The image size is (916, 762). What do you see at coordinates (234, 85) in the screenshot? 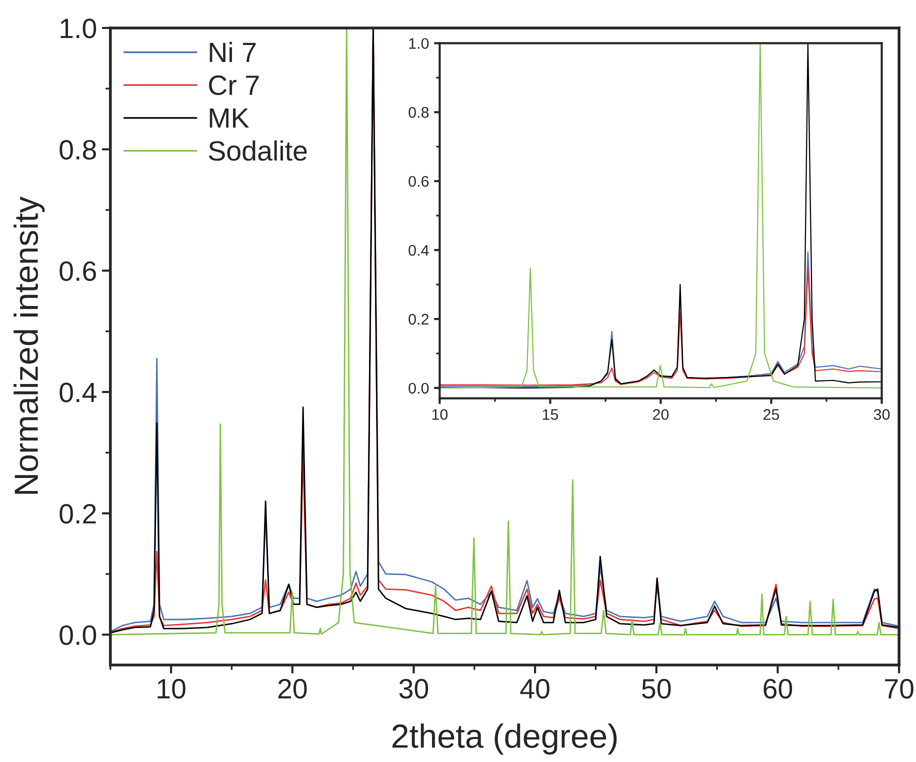
I see `legend-label: Cr 7` at bounding box center [234, 85].